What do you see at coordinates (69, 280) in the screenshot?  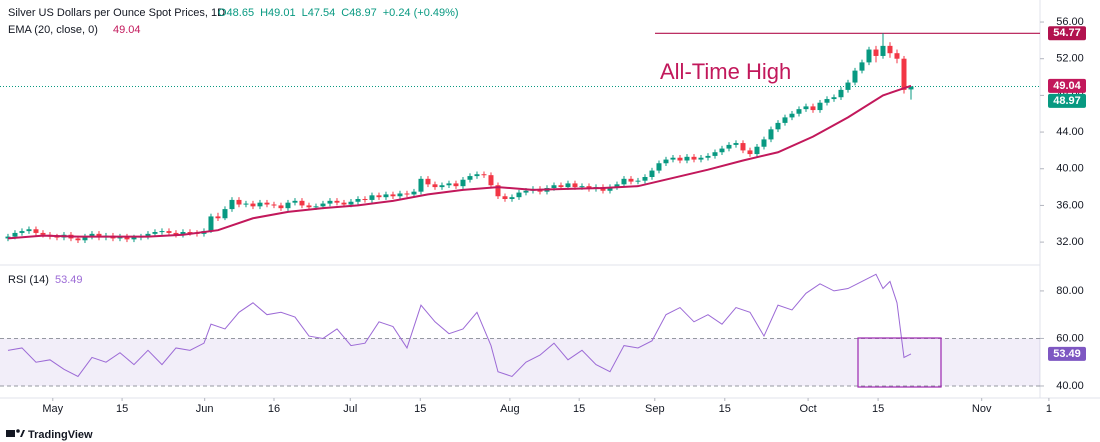 I see `rsi-legend-value: 53.49` at bounding box center [69, 280].